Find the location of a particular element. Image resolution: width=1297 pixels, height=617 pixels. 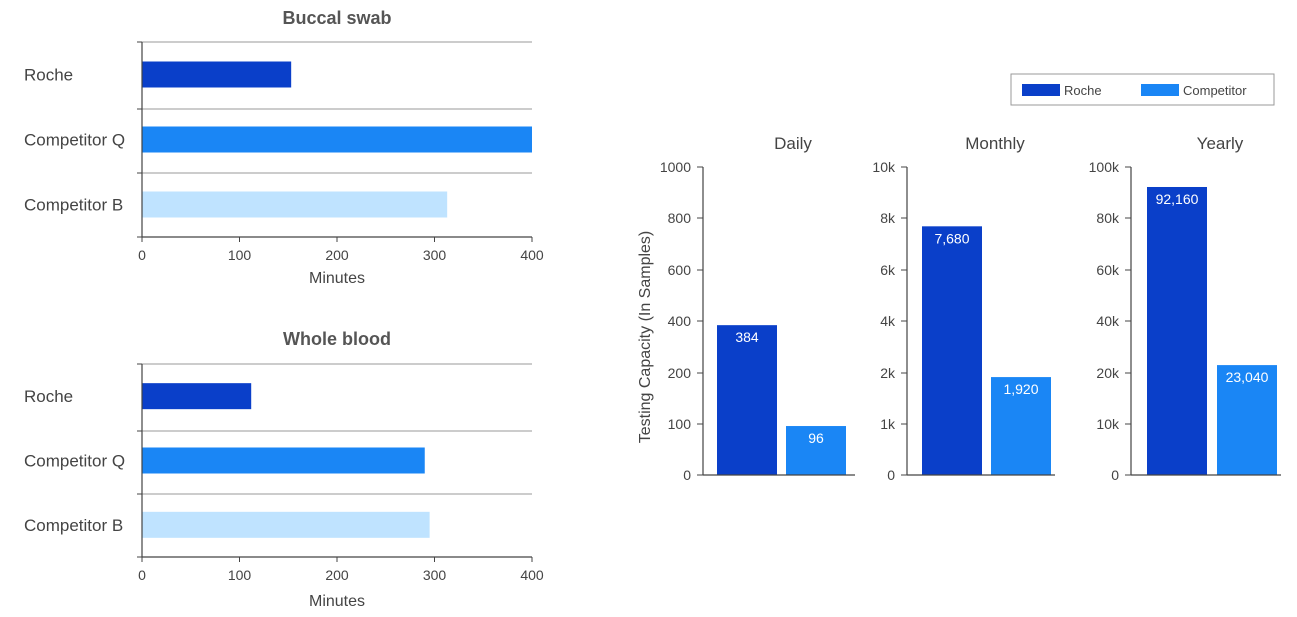

bar-competitor-monthly is located at coordinates (1021, 426).